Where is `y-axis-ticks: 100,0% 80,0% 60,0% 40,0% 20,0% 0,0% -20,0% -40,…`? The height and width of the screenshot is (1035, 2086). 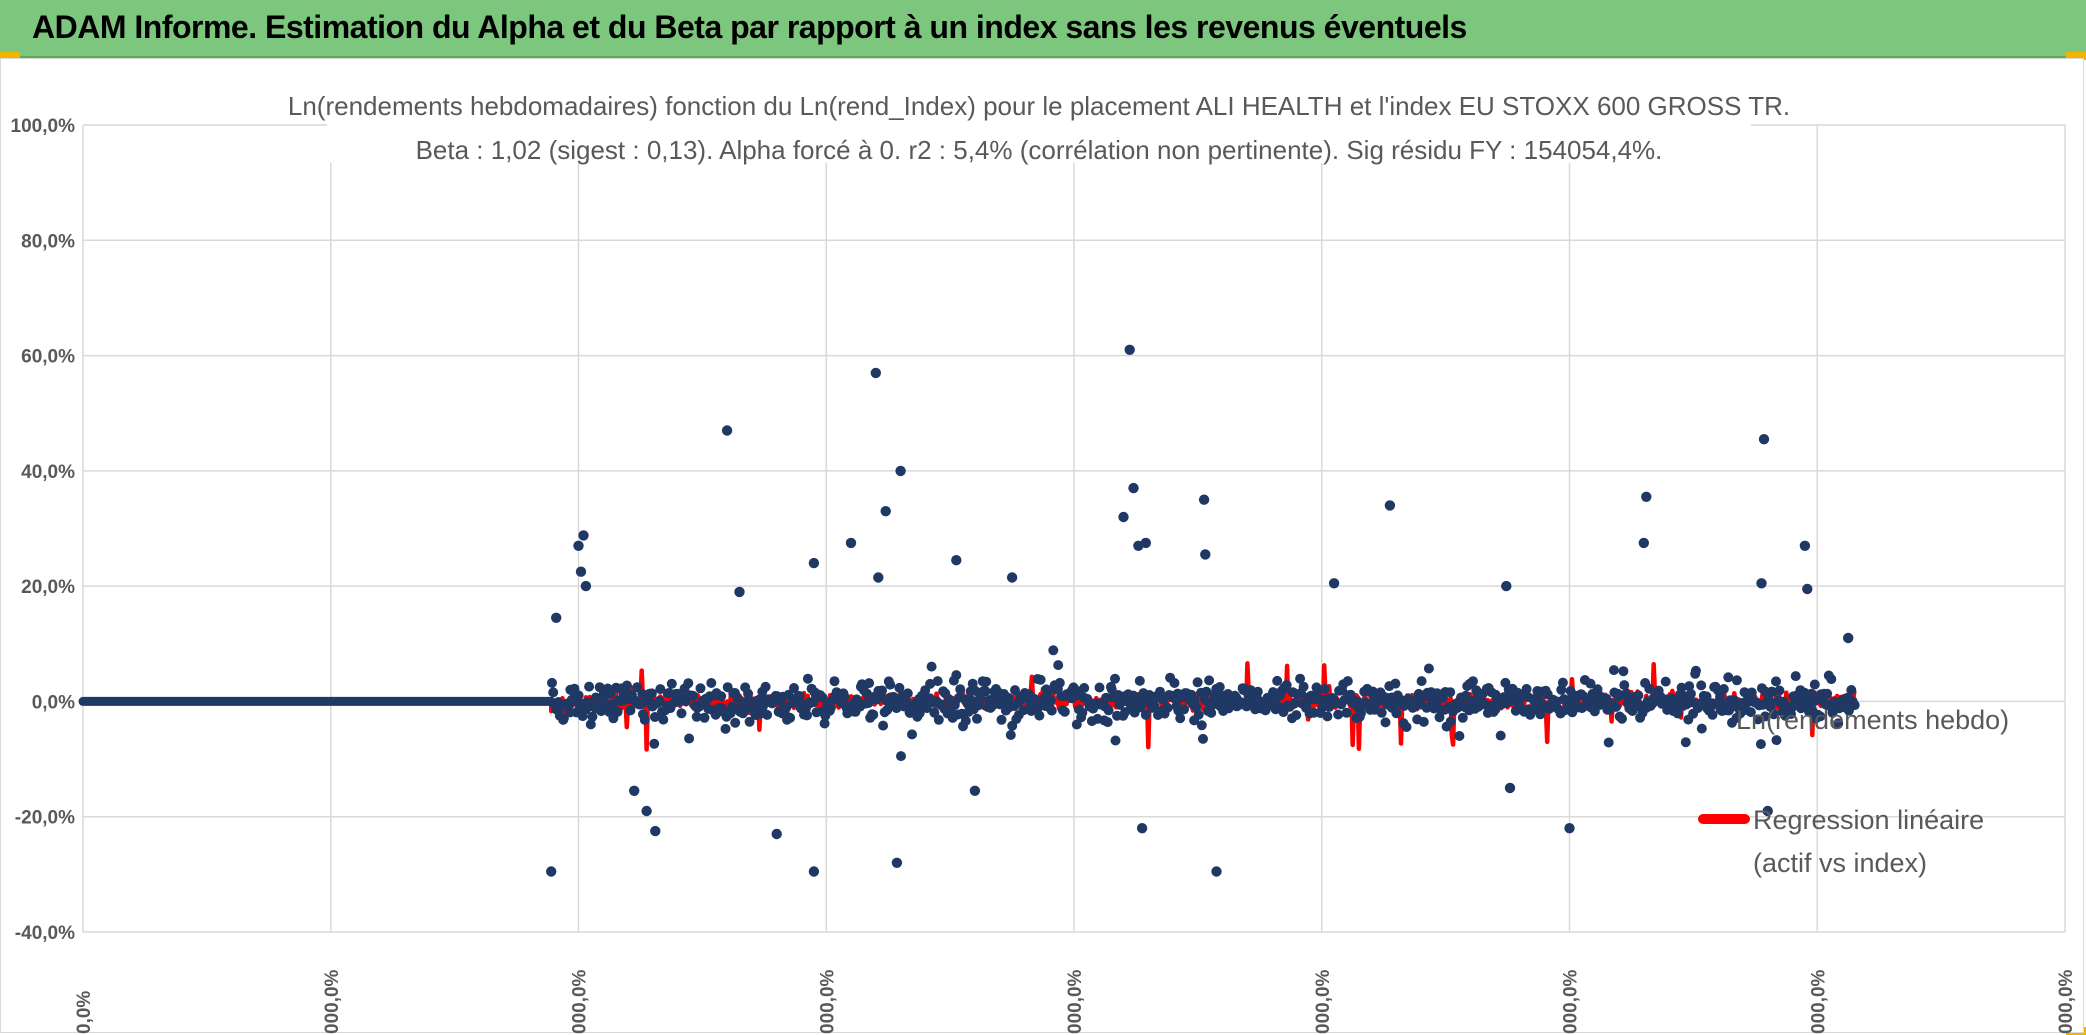
y-axis-ticks: 100,0% 80,0% 60,0% 40,0% 20,0% 0,0% -20,0% -40,… is located at coordinates (43, 530).